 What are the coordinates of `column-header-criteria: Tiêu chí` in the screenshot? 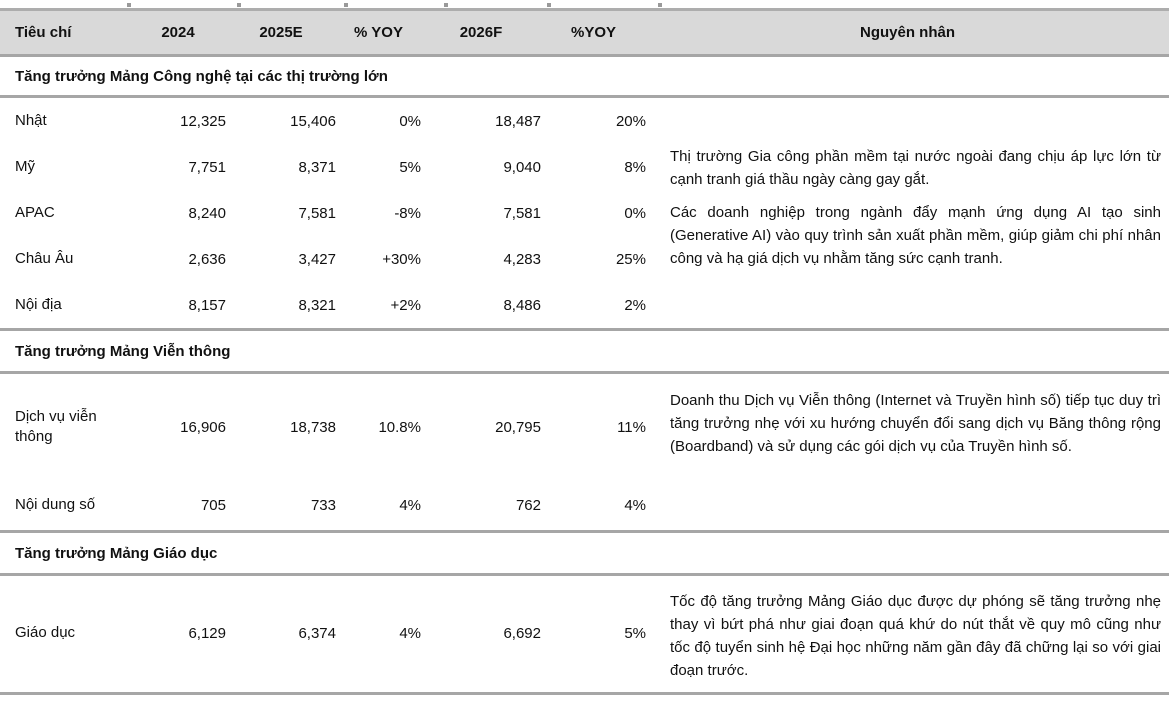 It's located at (43, 32).